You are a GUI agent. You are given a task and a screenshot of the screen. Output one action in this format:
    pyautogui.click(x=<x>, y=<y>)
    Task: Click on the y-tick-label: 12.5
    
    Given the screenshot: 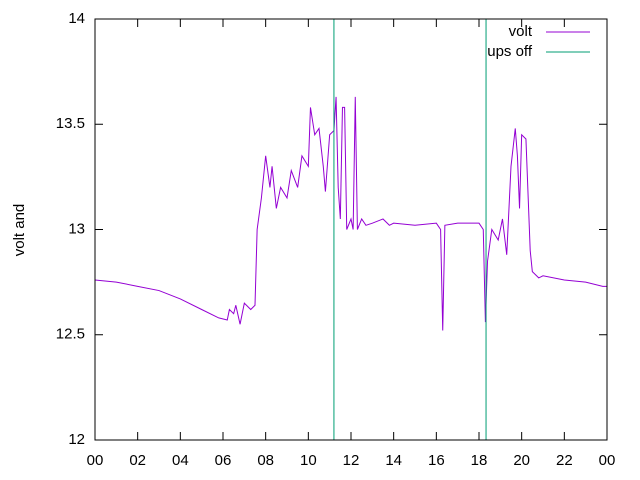 What is the action you would take?
    pyautogui.click(x=70, y=334)
    